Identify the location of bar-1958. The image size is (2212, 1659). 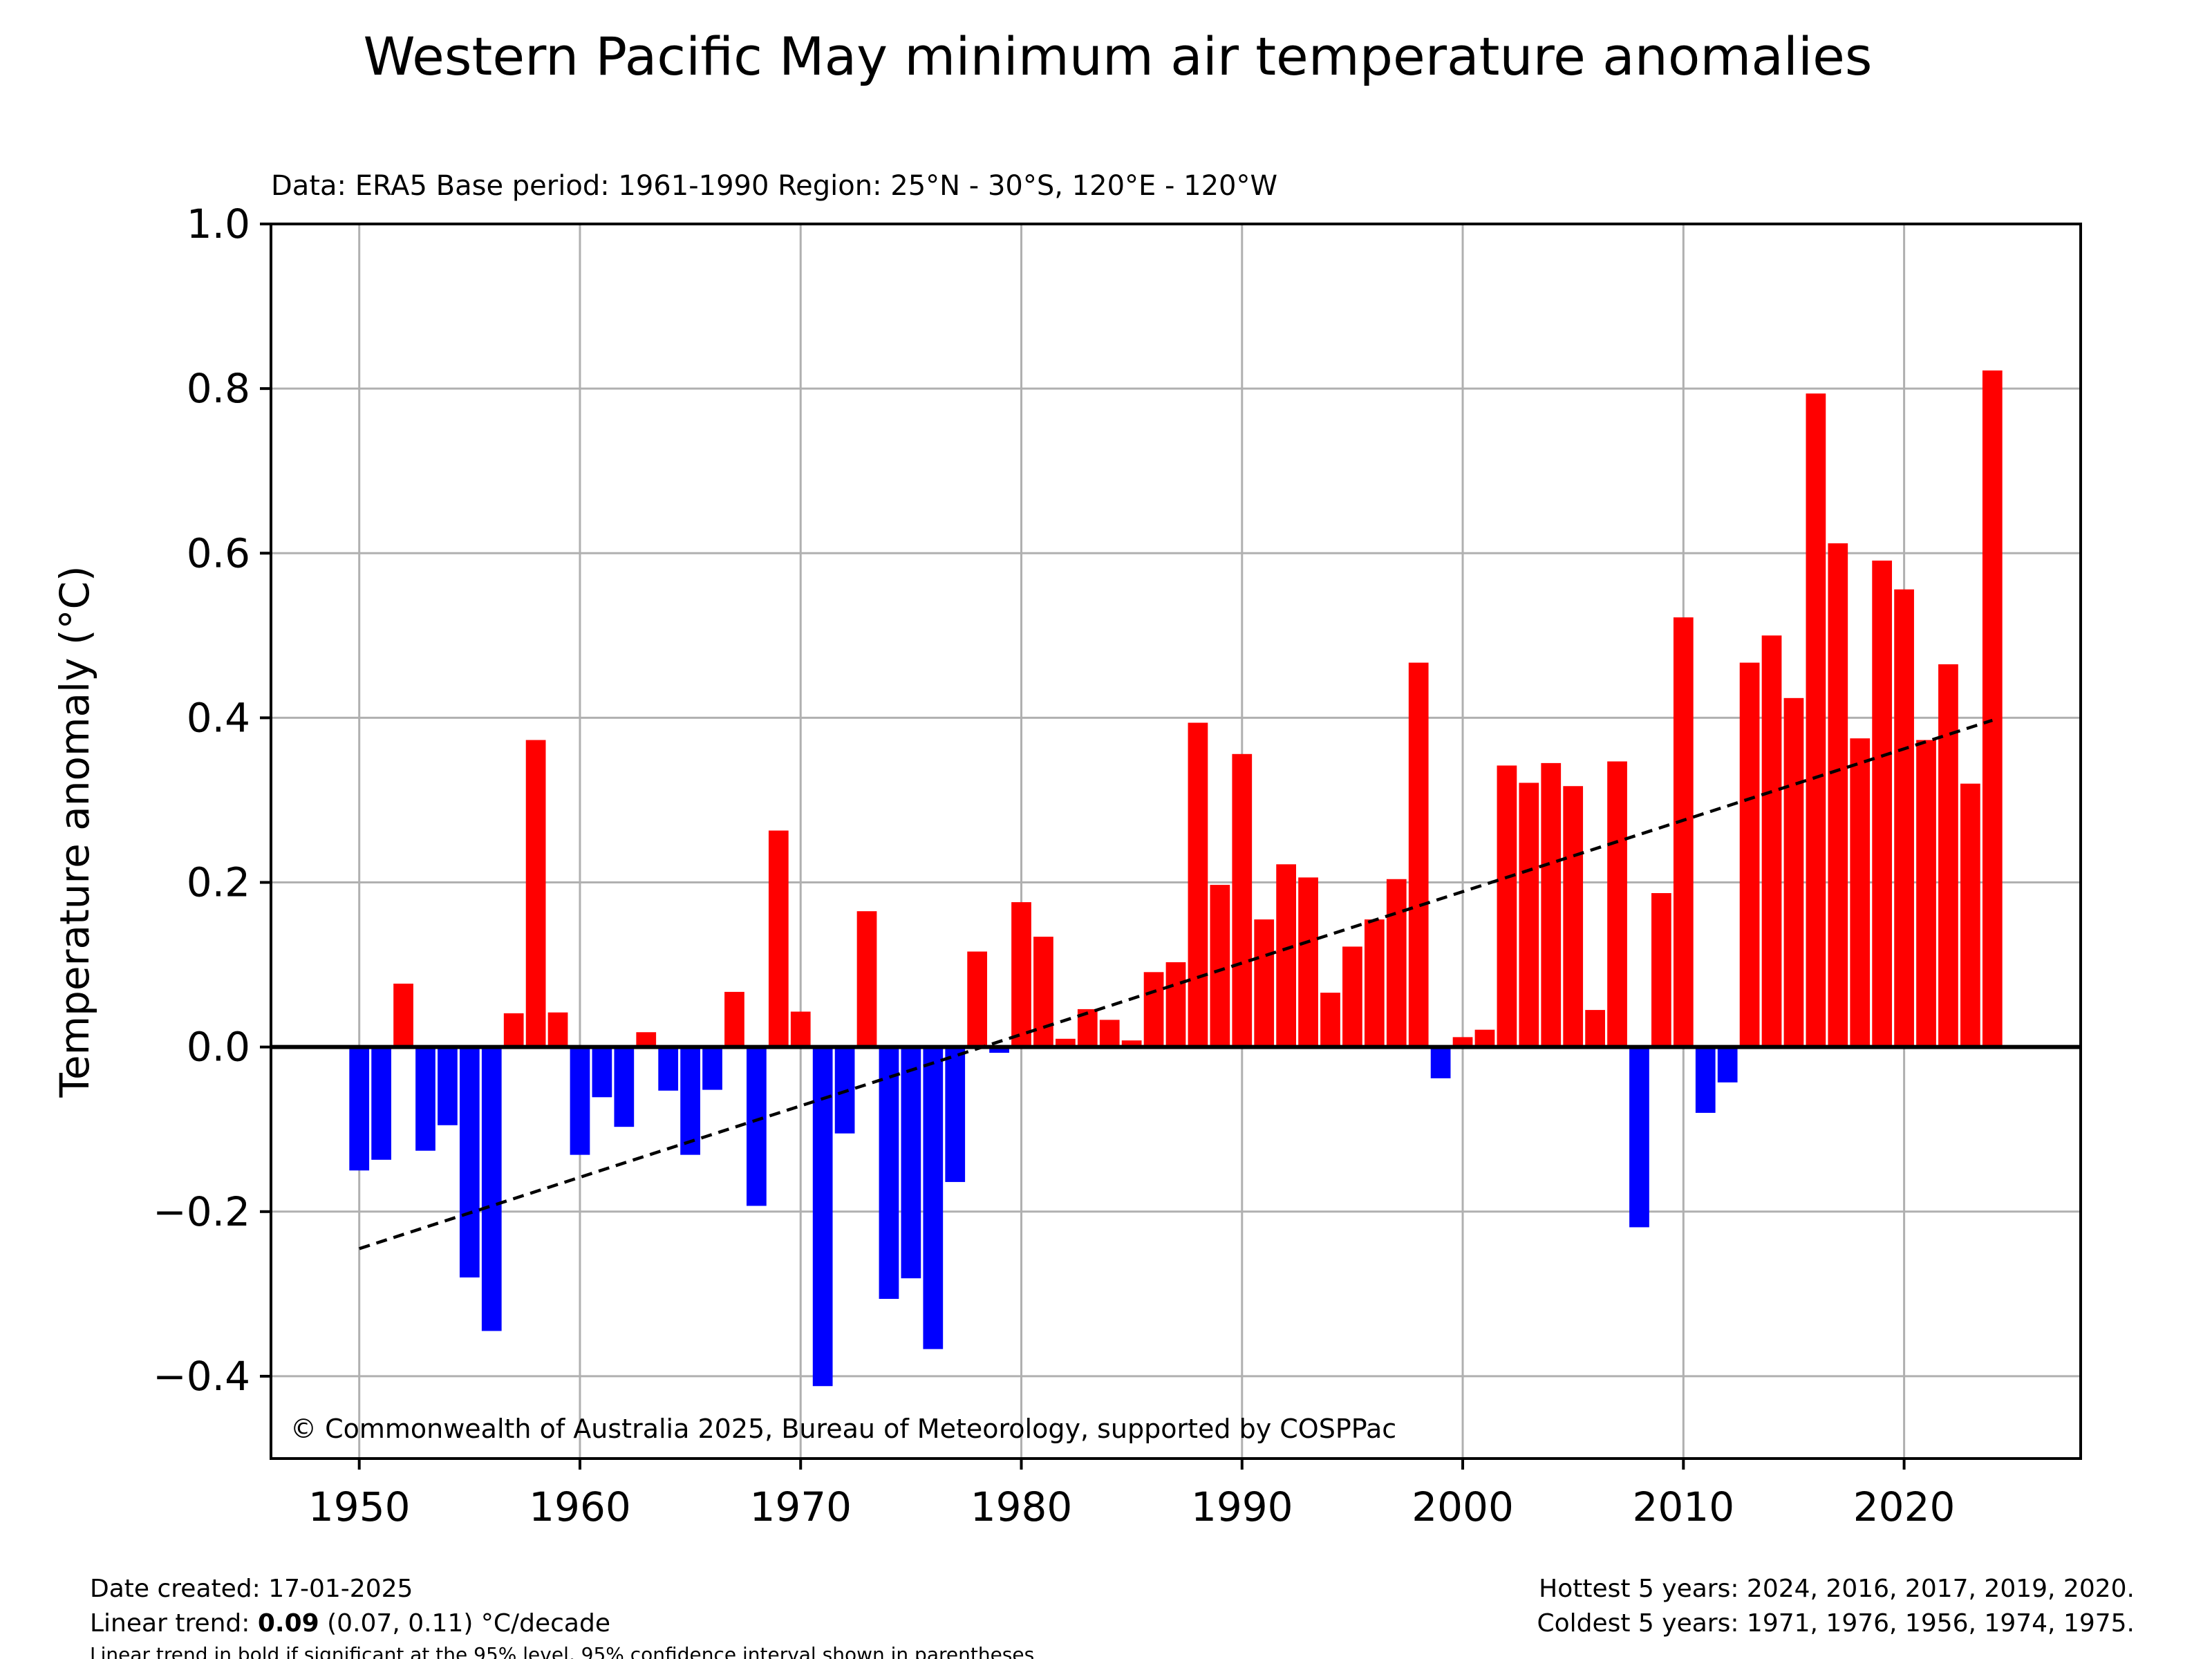
(535, 894).